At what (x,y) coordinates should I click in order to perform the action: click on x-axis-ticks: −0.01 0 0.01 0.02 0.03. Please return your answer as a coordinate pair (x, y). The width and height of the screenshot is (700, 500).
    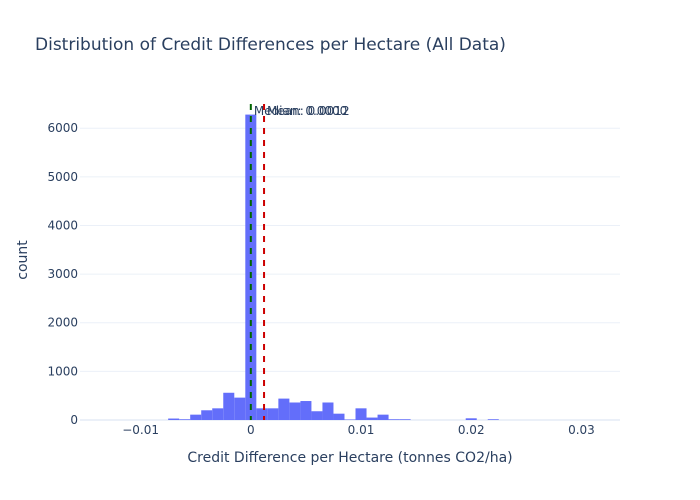
    Looking at the image, I should click on (358, 430).